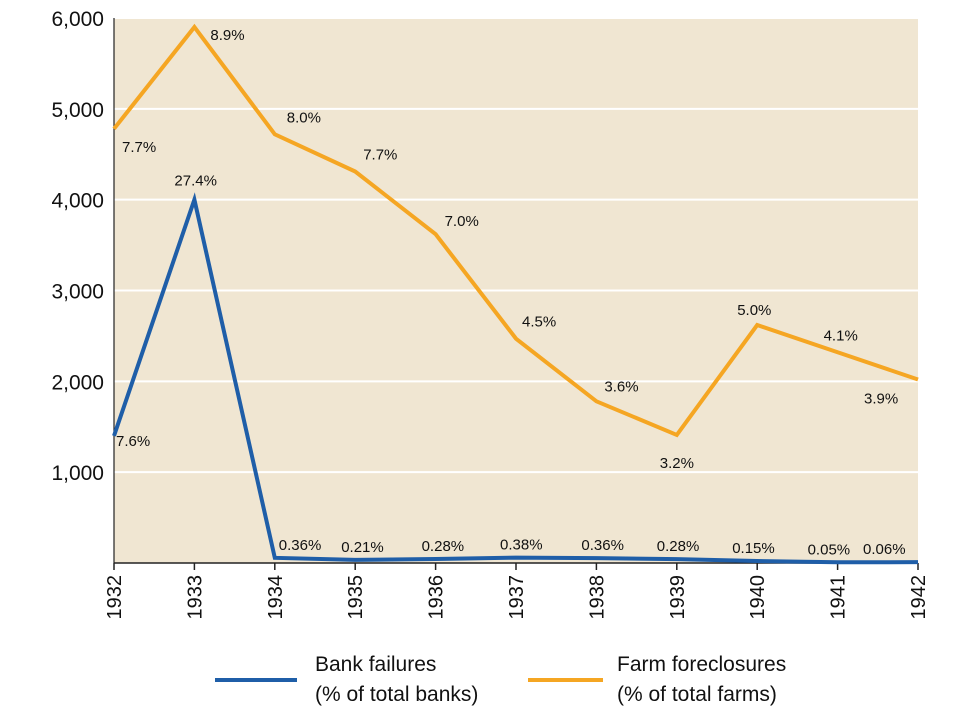  Describe the element at coordinates (881, 399) in the screenshot. I see `data-label-farm-foreclosures: 3.9%` at that location.